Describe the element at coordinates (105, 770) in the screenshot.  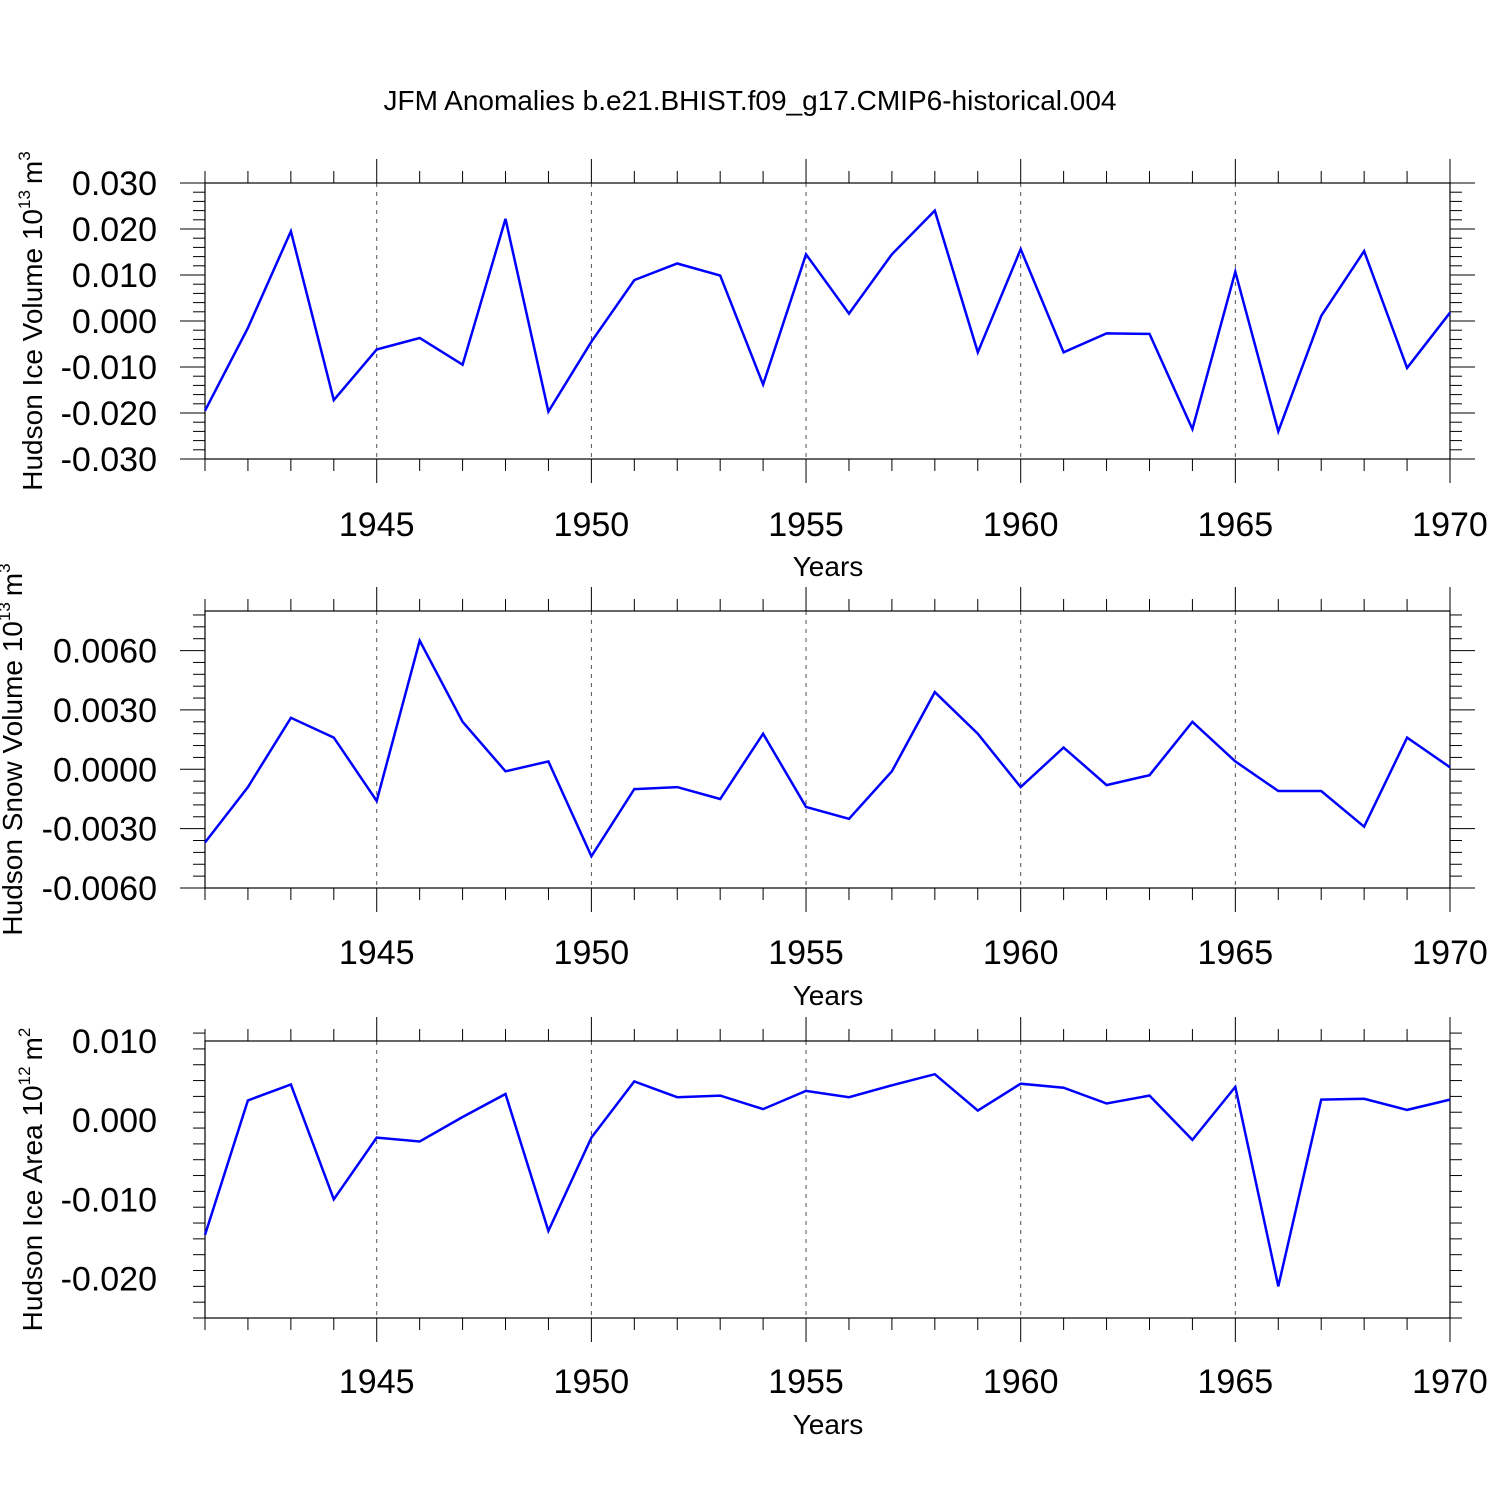
I see `y-tick-label: 0.0000` at that location.